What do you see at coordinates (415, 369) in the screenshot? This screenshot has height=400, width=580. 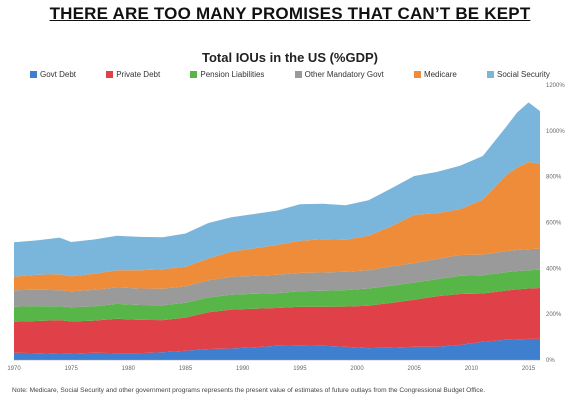 I see `x-tick-label: 2005` at bounding box center [415, 369].